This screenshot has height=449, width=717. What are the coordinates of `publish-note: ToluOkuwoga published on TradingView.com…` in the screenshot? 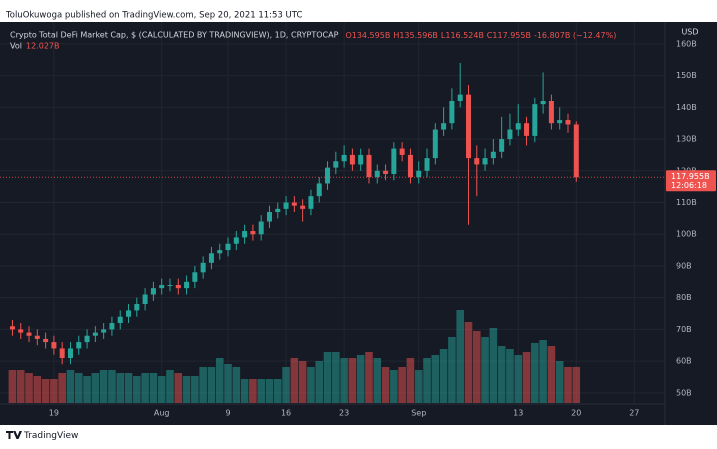 It's located at (153, 16).